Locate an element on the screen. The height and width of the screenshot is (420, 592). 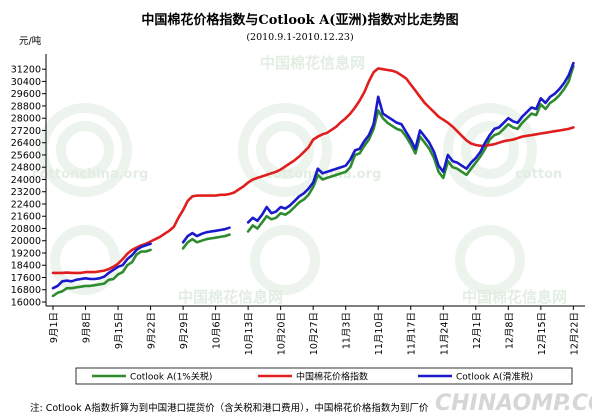
brand-watermark: CHINAOMP.COM is located at coordinates (513, 403).